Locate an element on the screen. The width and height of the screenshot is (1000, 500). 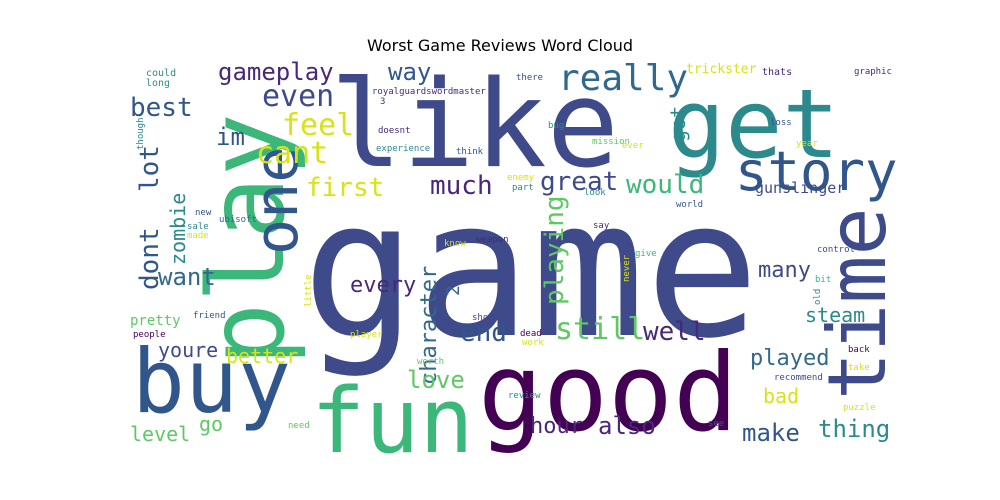
word-story: story is located at coordinates (816, 171).